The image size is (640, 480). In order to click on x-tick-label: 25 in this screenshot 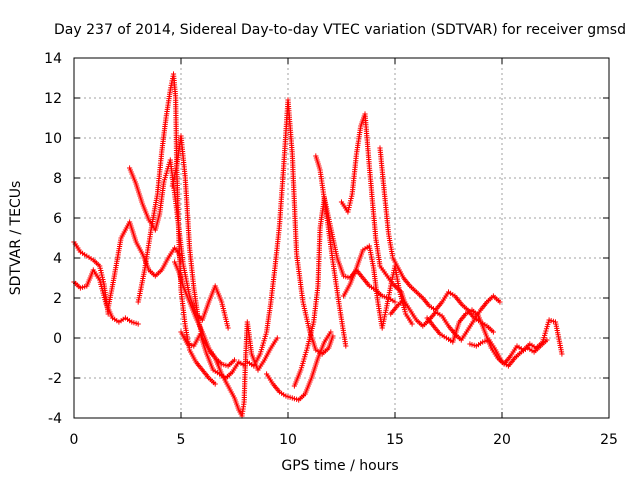, I will do `click(609, 440)`.